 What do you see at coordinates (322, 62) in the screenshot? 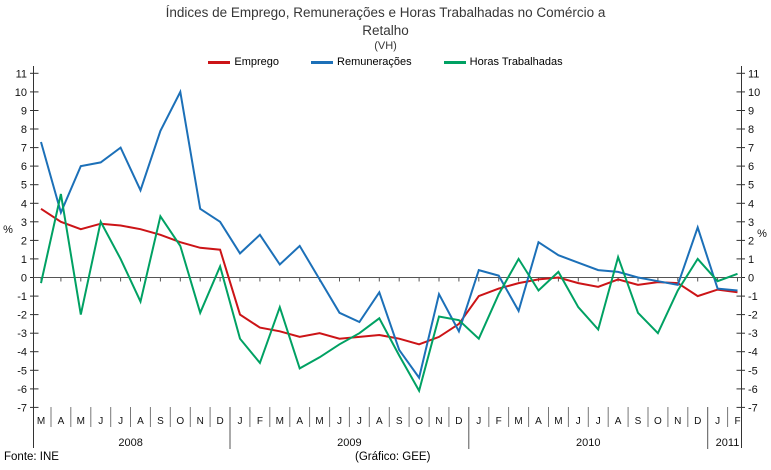
I see `legend-swatch-remuneracoes` at bounding box center [322, 62].